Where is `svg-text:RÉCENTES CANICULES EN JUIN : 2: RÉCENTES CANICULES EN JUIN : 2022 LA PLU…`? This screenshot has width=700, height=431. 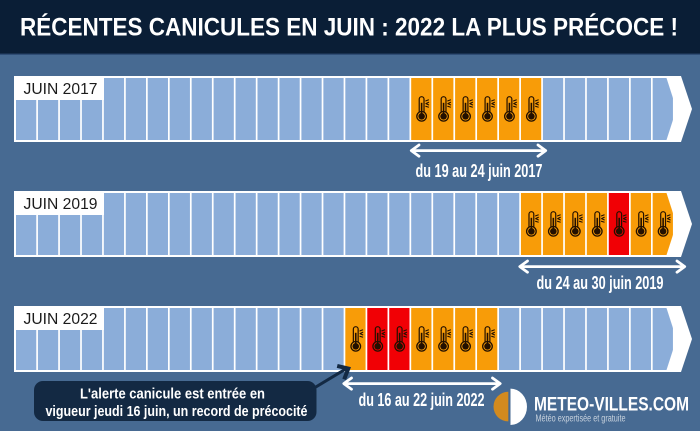 svg-text:RÉCENTES CANICULES EN JUIN : 2: RÉCENTES CANICULES EN JUIN : 2022 LA PLU… is located at coordinates (349, 27).